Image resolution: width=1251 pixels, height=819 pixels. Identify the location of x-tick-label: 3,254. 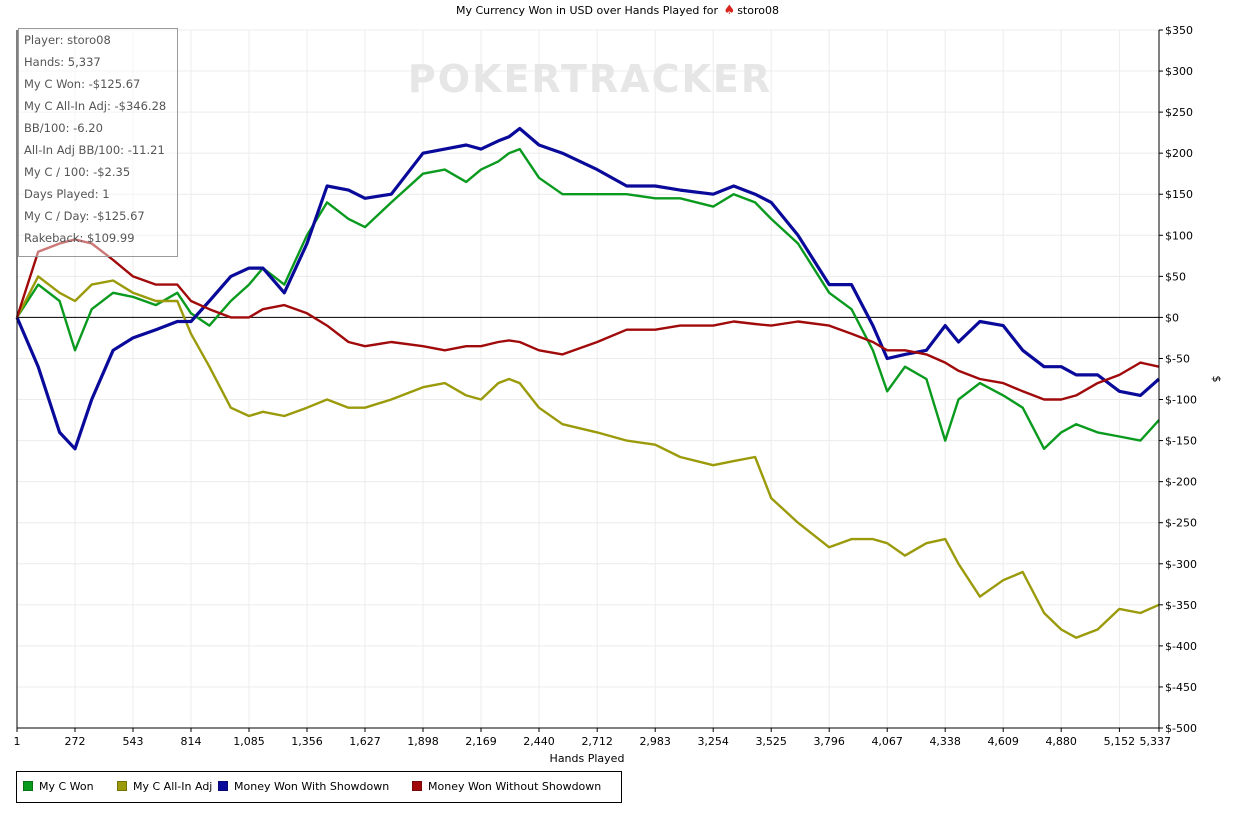
(713, 741).